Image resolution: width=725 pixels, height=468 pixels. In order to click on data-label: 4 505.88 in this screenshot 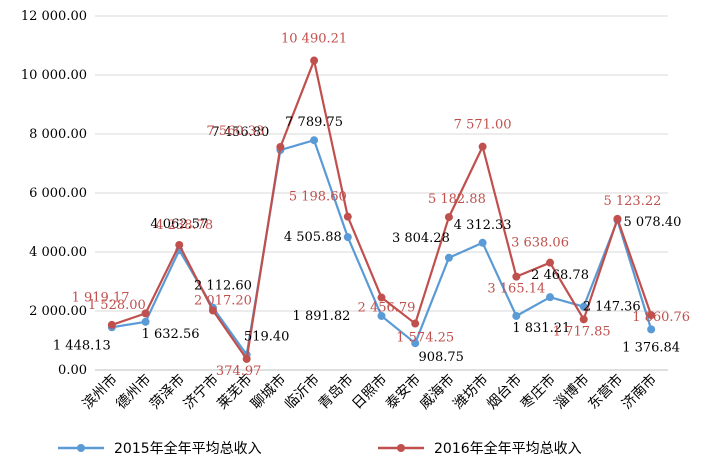, I will do `click(313, 237)`.